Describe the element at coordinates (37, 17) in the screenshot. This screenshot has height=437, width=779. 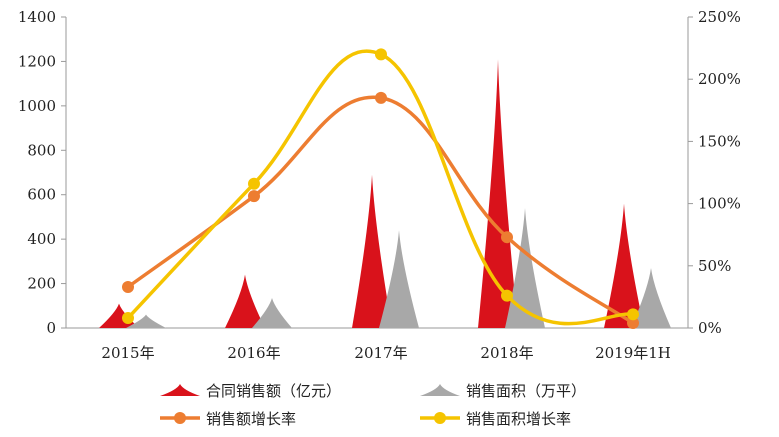
I see `left-tick-label: 1400` at that location.